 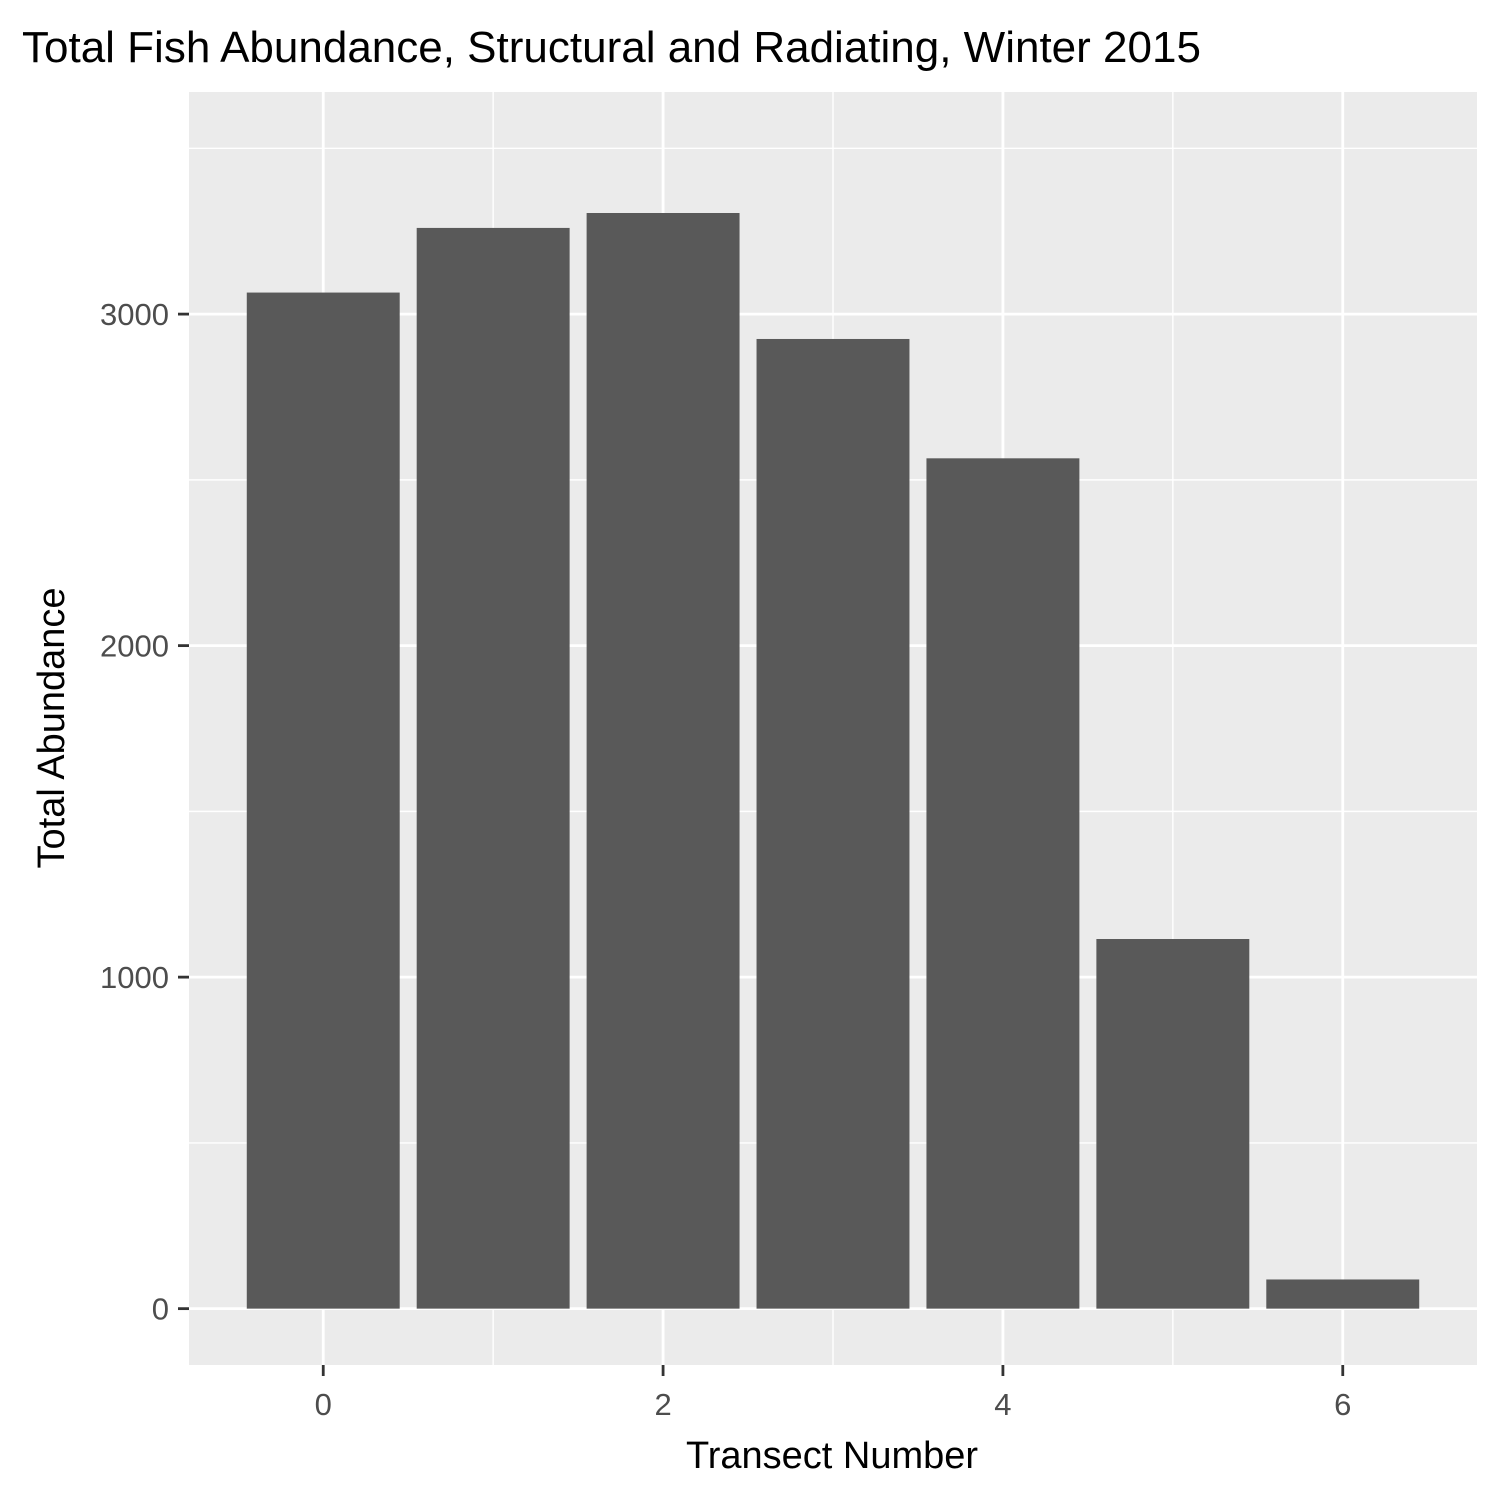 What do you see at coordinates (1002, 1404) in the screenshot?
I see `x-tick-label: 4` at bounding box center [1002, 1404].